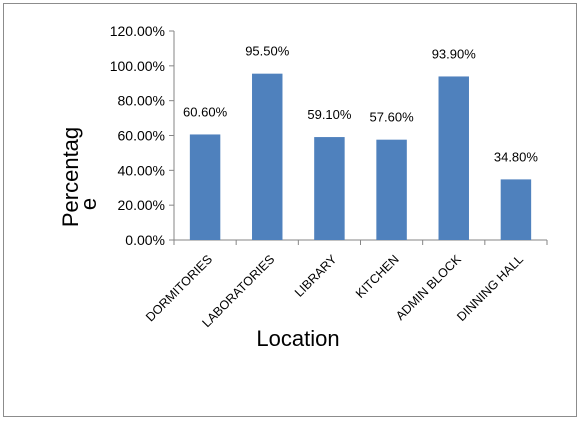 The image size is (582, 421). I want to click on y-tick-label: 80.00%, so click(141, 101).